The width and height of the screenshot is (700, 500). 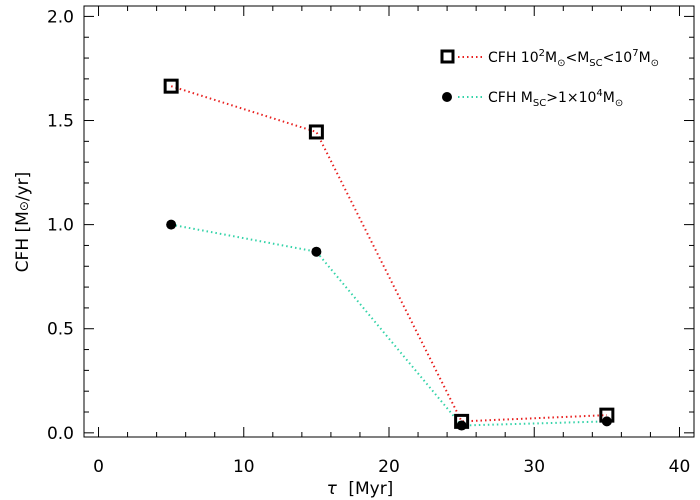 What do you see at coordinates (60, 330) in the screenshot?
I see `y-tick-label: 0.5` at bounding box center [60, 330].